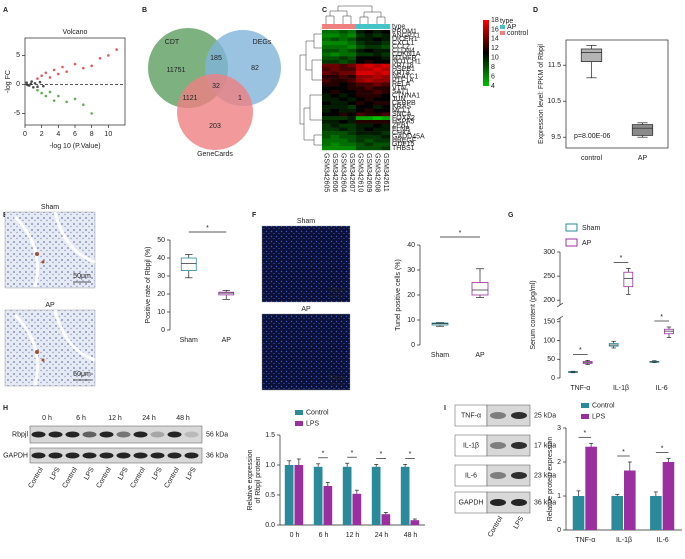 The width and height of the screenshot is (685, 559). Describe the element at coordinates (402, 133) in the screenshot. I see `row-label: CHKA` at that location.